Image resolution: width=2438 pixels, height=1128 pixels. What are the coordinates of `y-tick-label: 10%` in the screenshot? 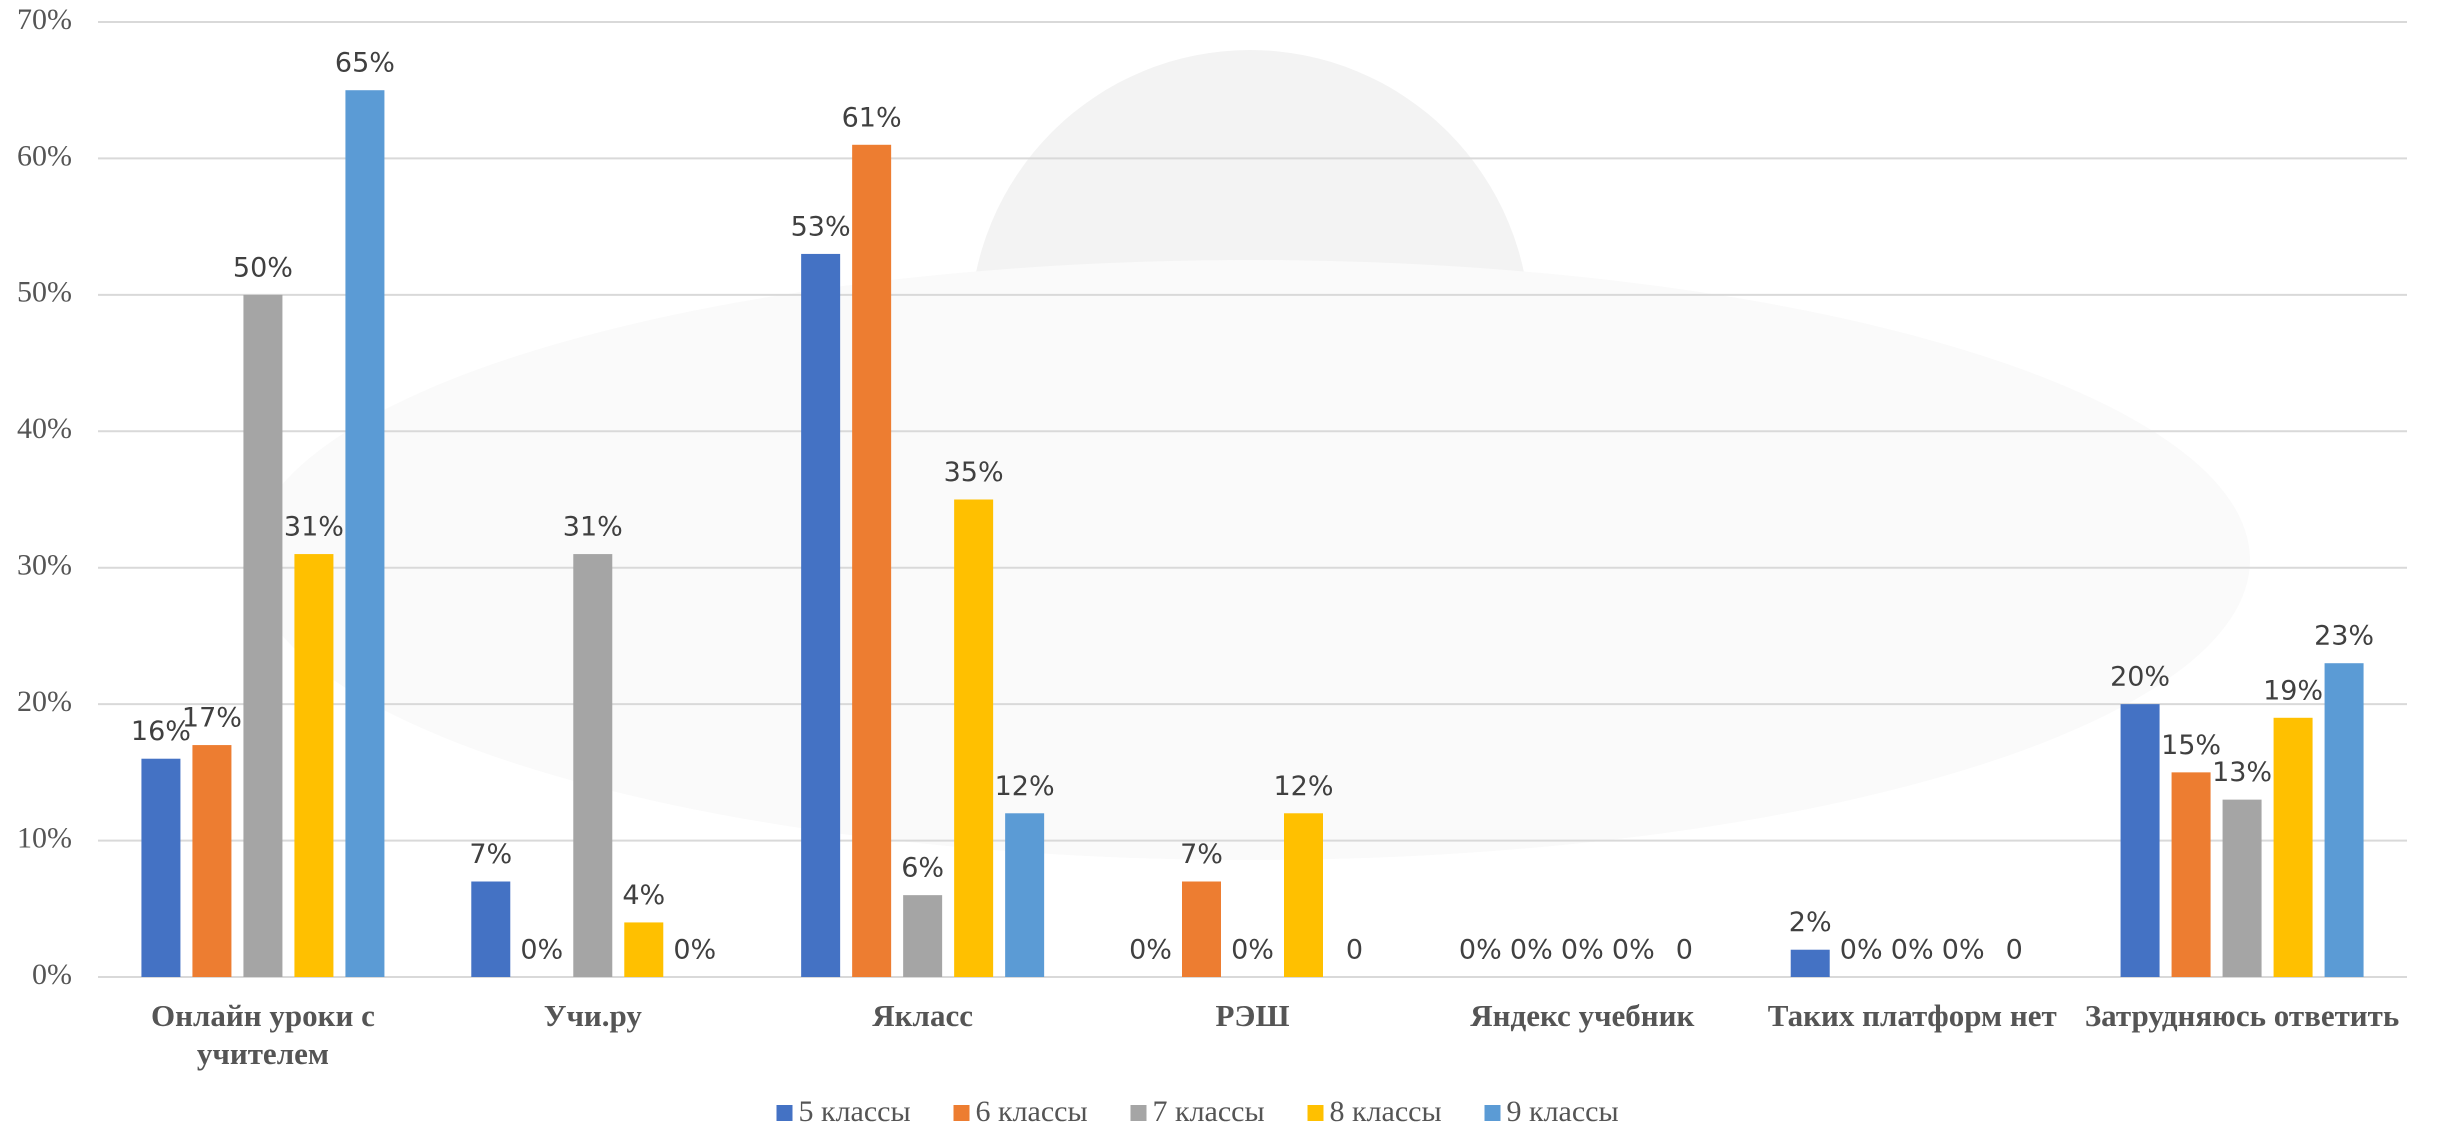 It's located at (44, 837).